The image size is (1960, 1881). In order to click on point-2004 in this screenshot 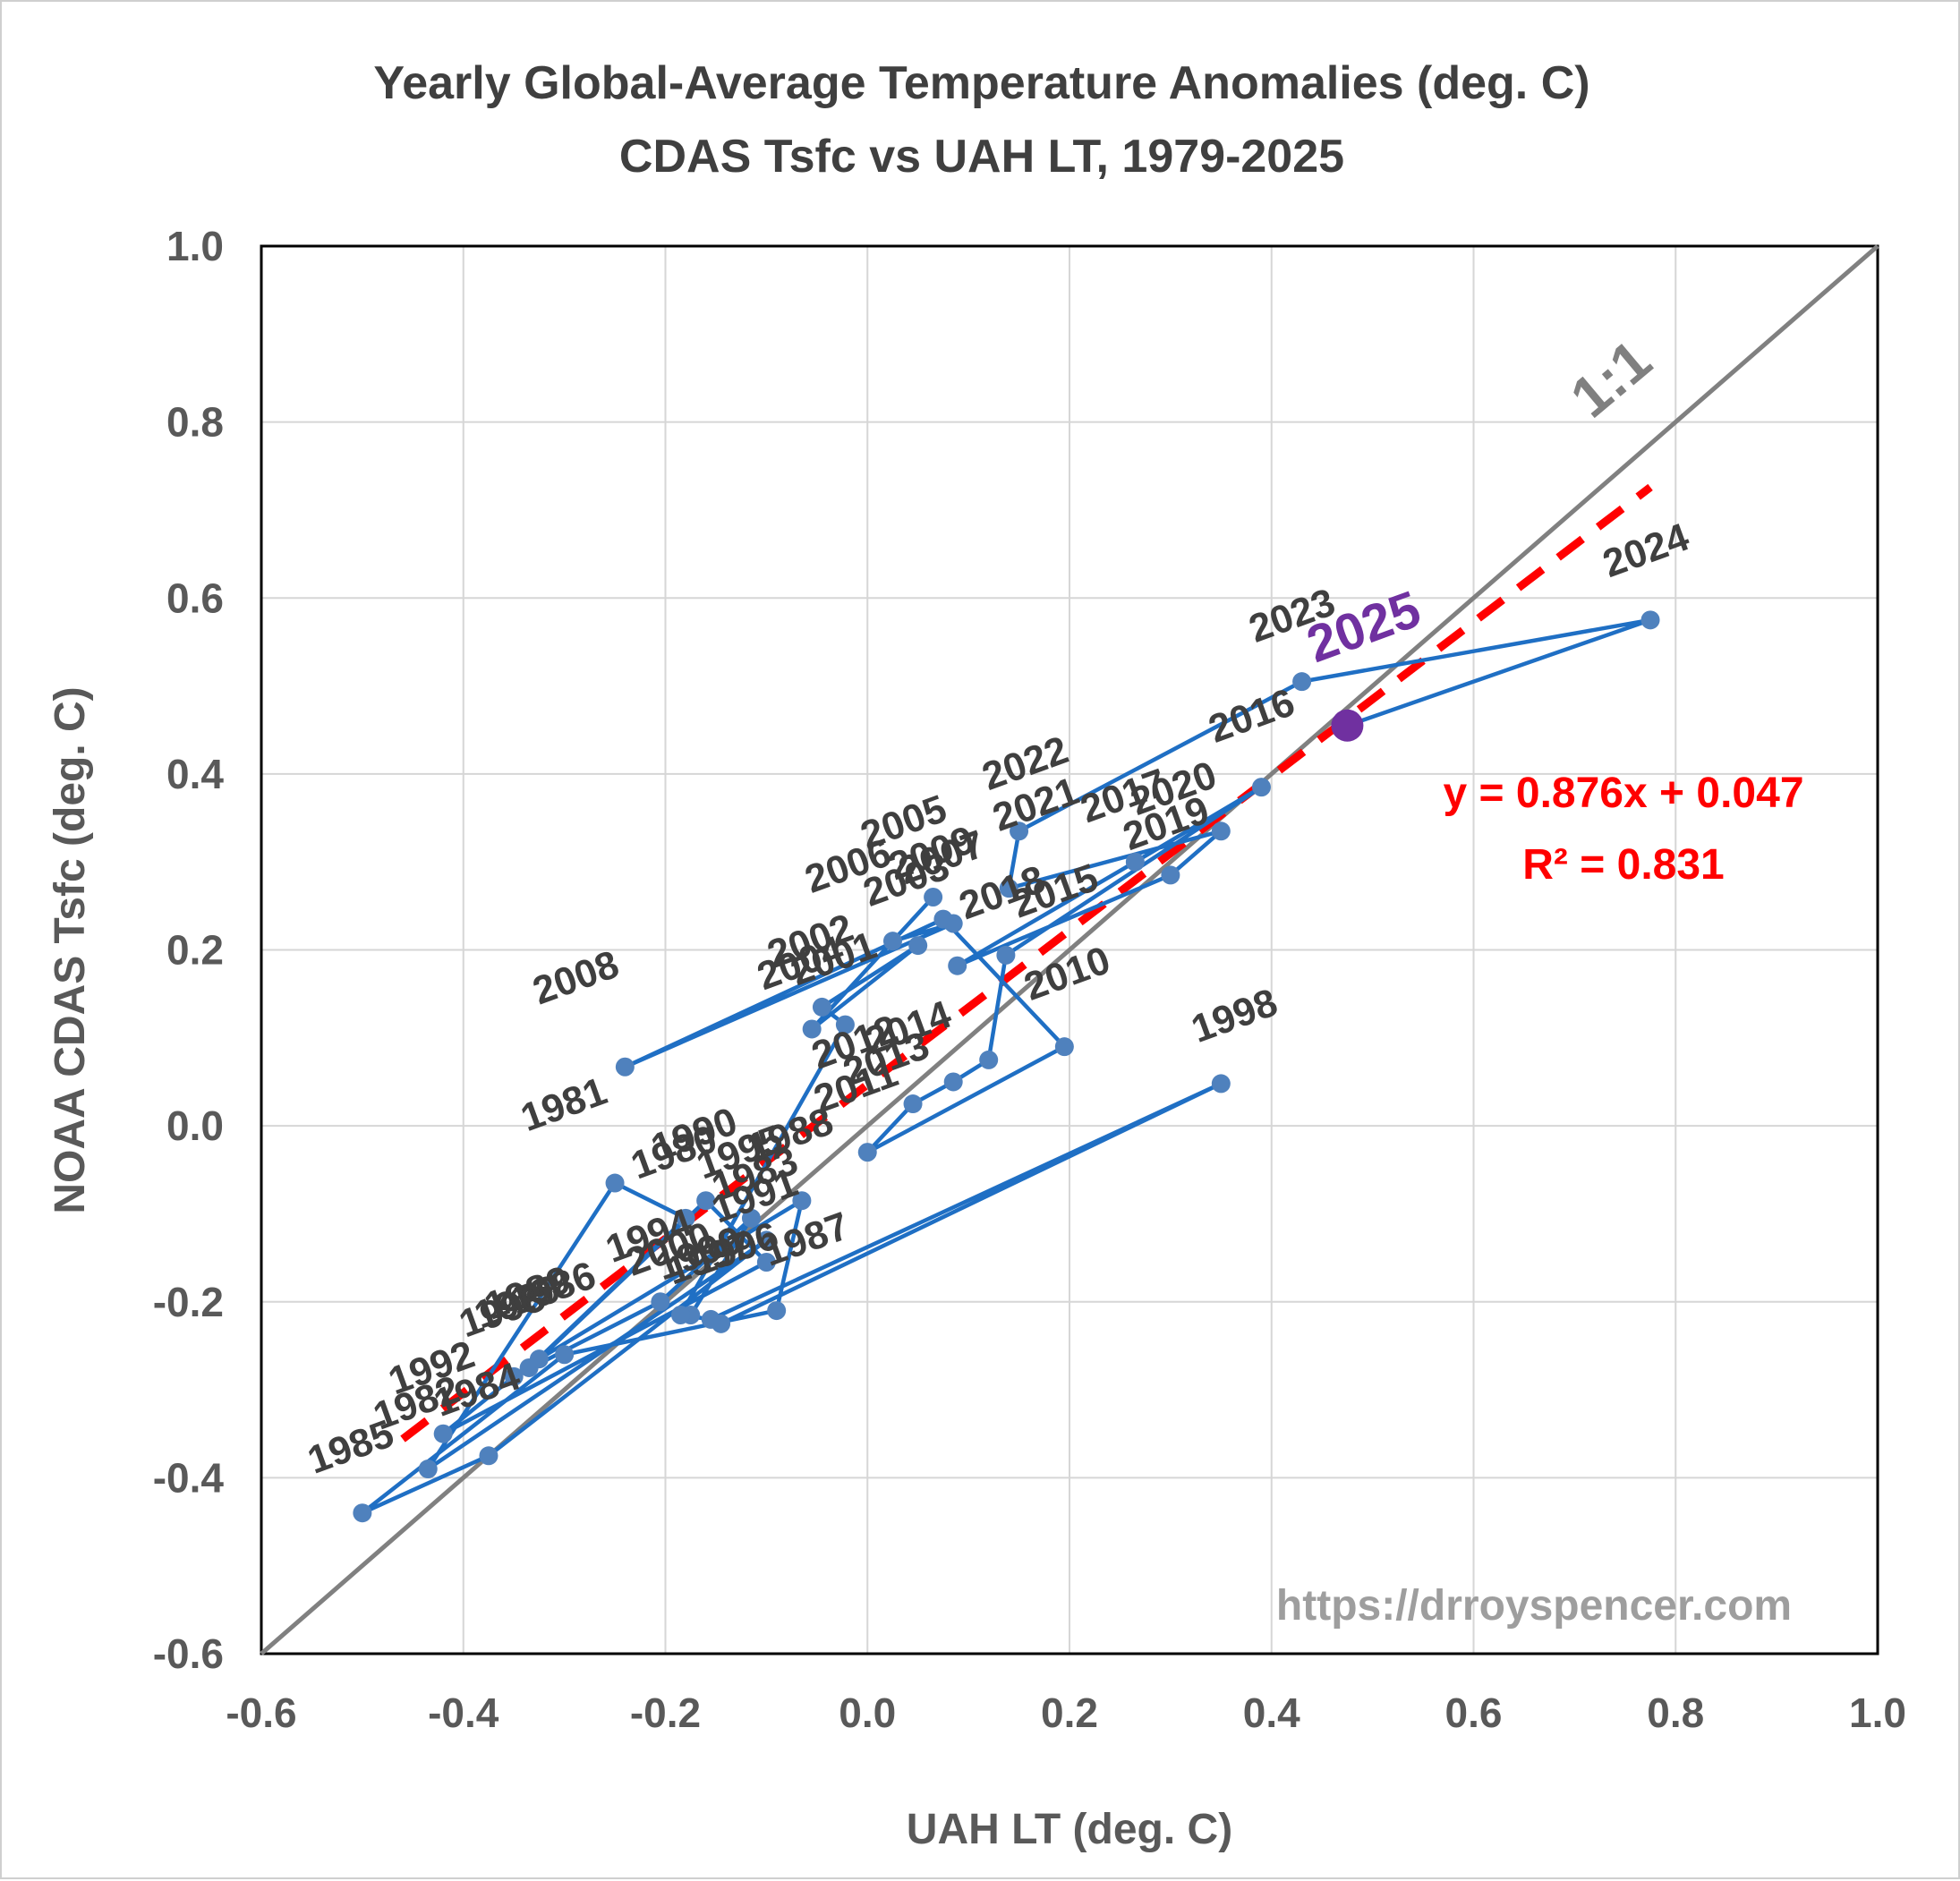, I will do `click(812, 1029)`.